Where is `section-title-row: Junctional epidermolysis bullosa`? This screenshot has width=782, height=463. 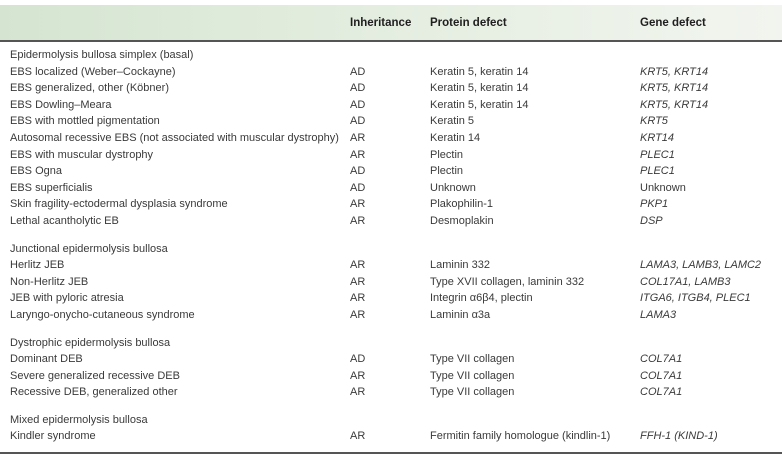 section-title-row: Junctional epidermolysis bullosa is located at coordinates (391, 244).